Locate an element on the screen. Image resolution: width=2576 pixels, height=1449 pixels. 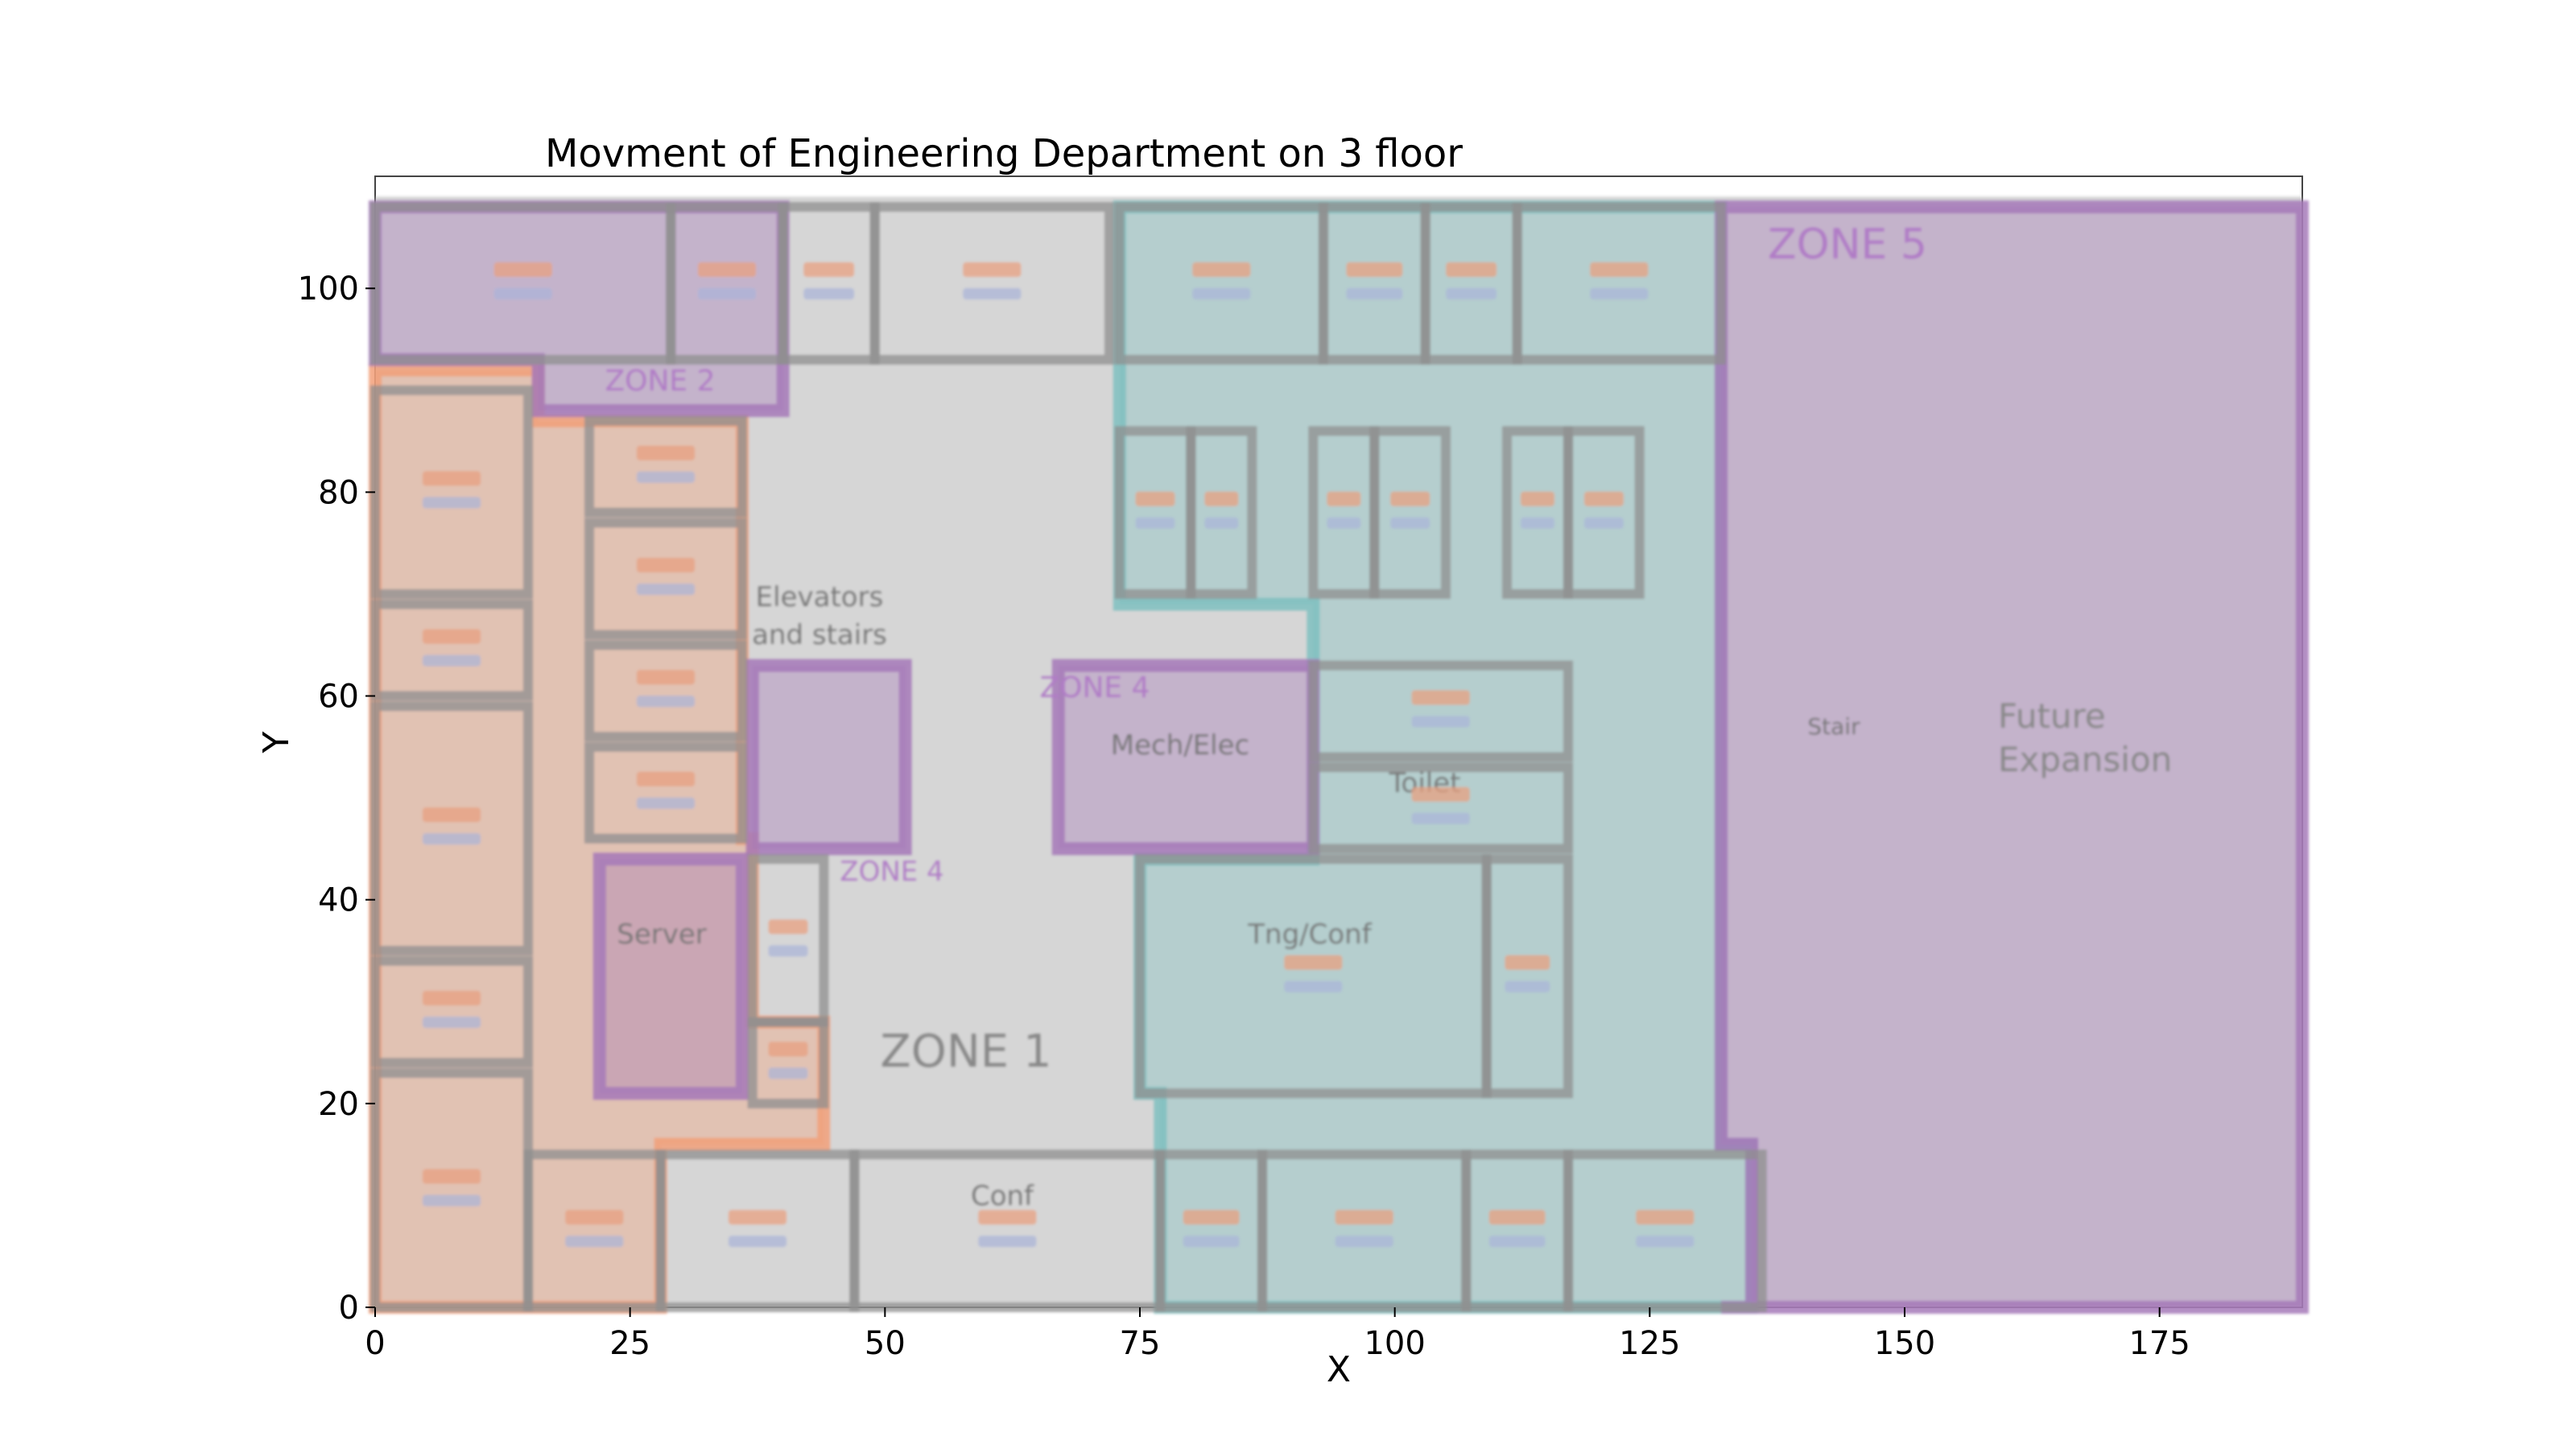
x-tick-label: 100 is located at coordinates (1394, 1343).